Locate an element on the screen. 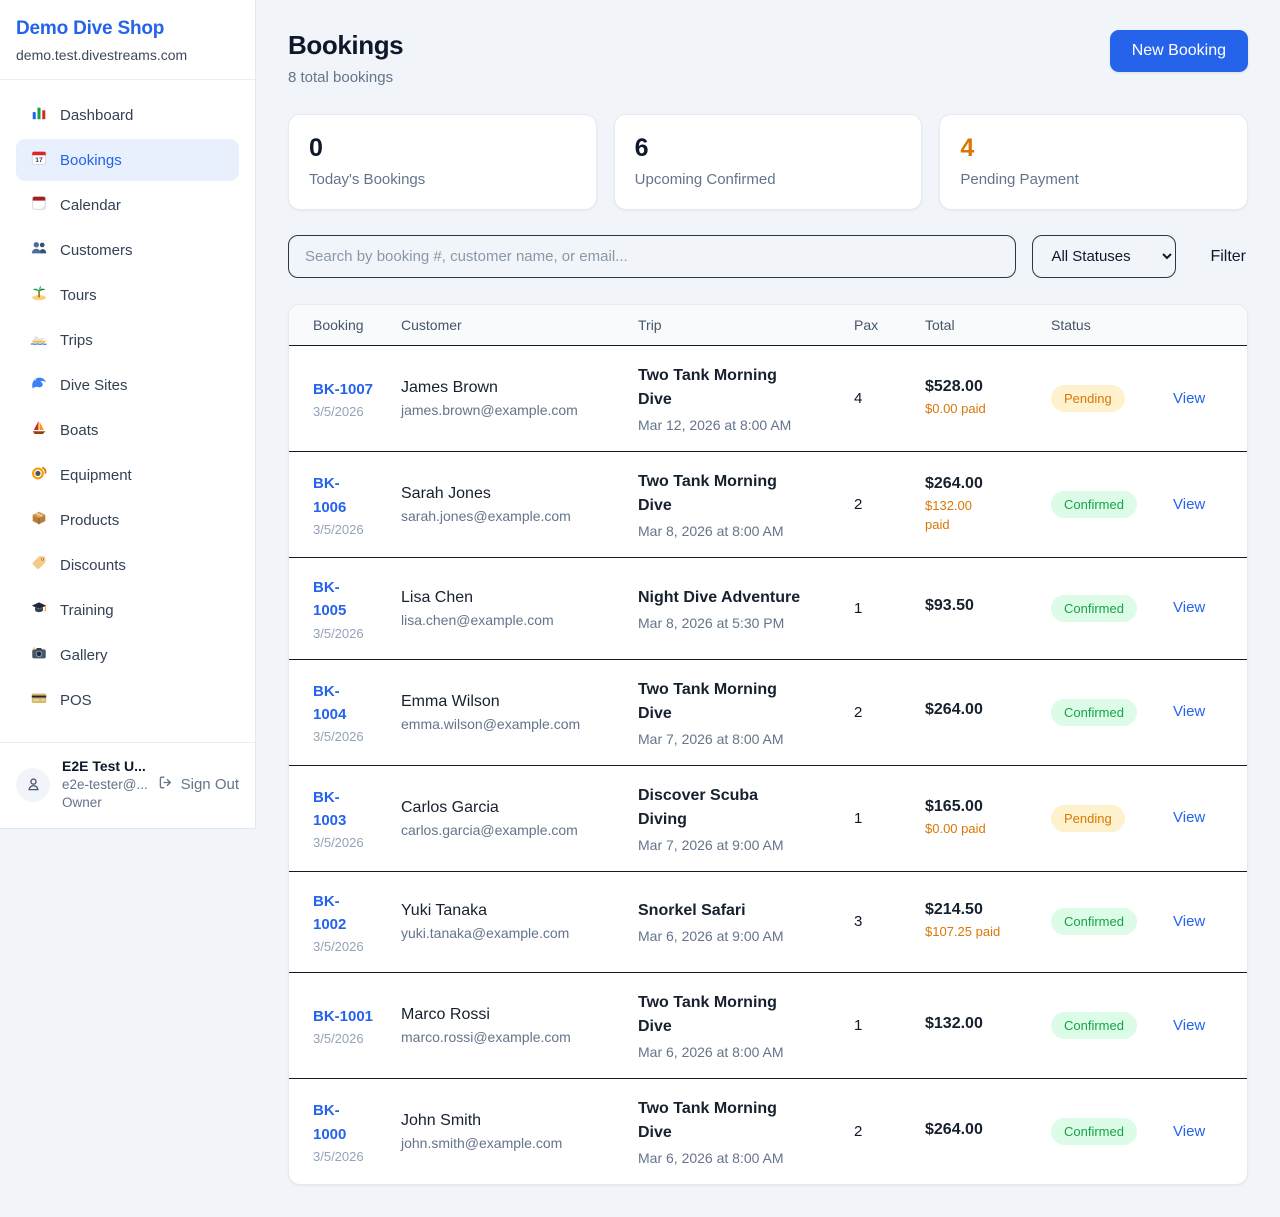  sidebar-item-calendar: Calendar is located at coordinates (127, 205).